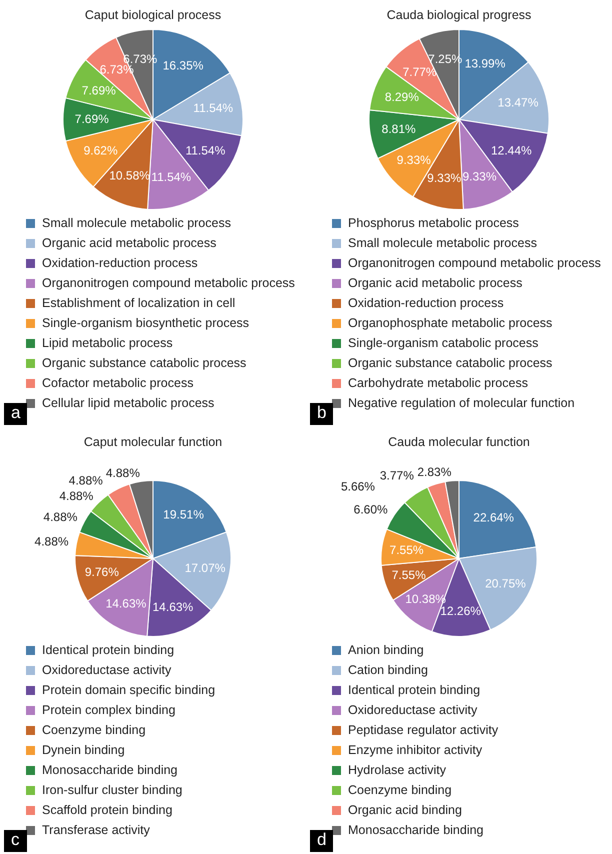 This screenshot has height=854, width=612. I want to click on legend-label: Phosphorus metabolic process, so click(433, 223).